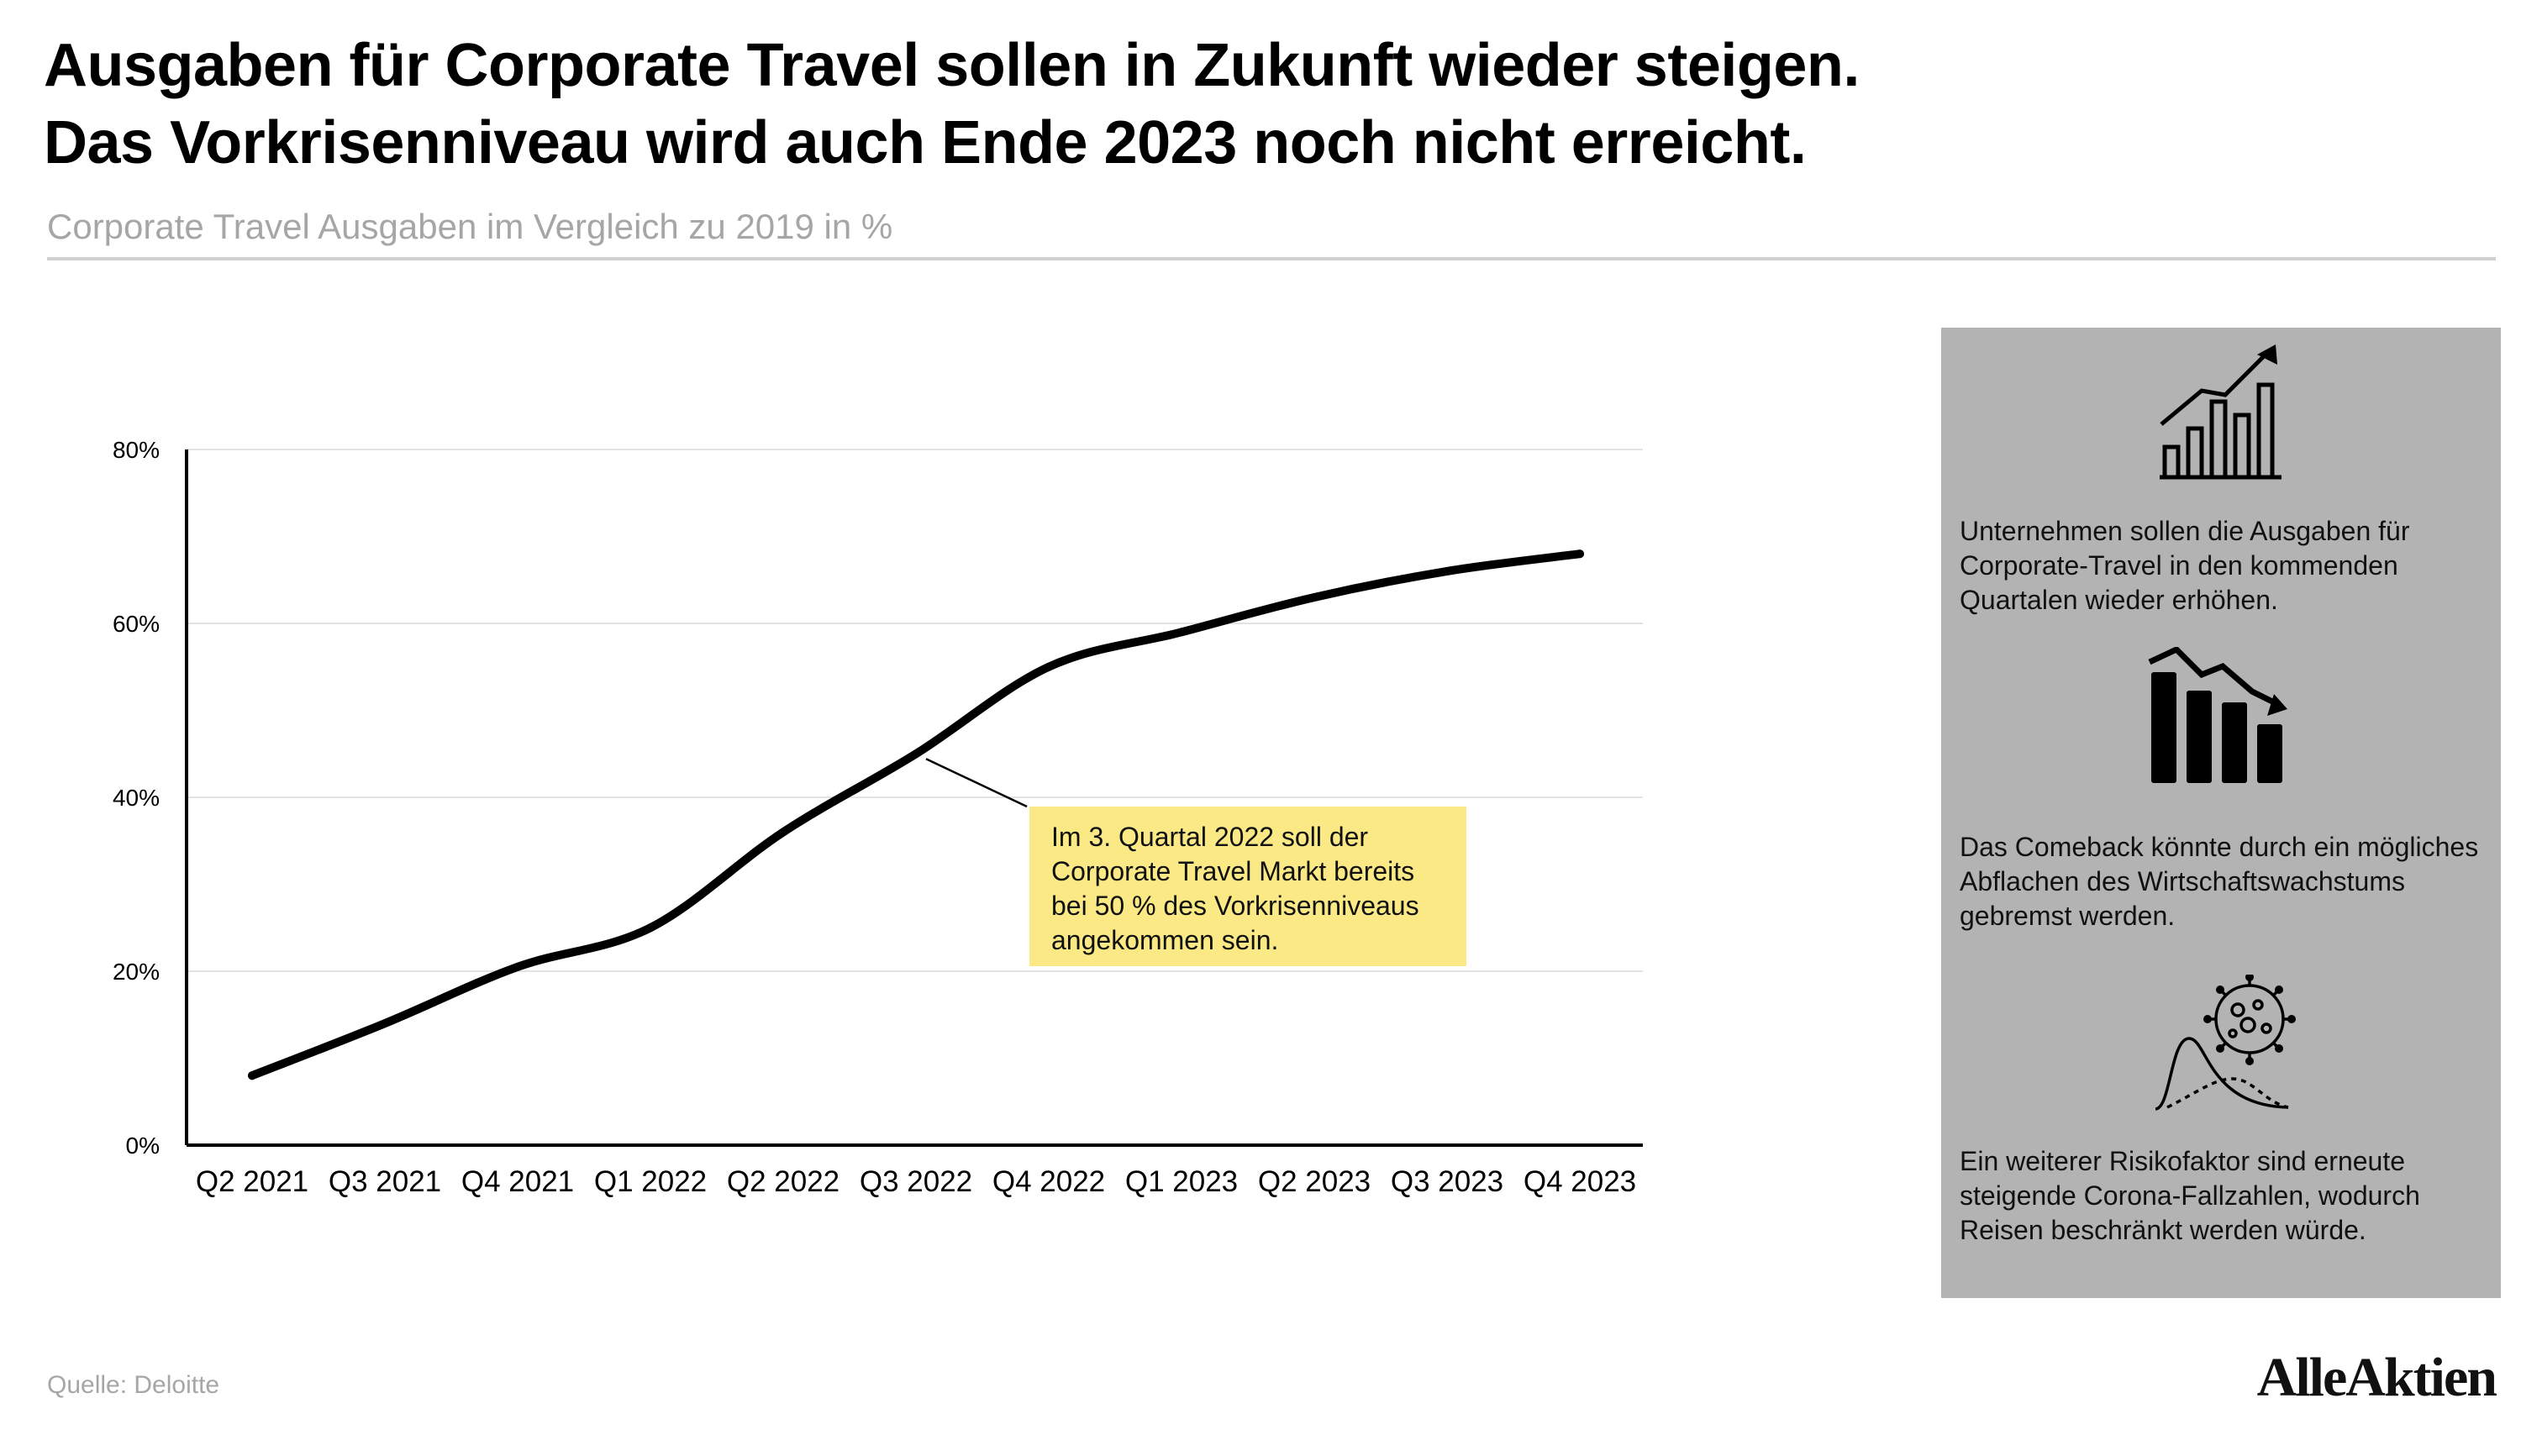 Image resolution: width=2521 pixels, height=1456 pixels. I want to click on x-tick-label: Q1 2023, so click(1181, 1181).